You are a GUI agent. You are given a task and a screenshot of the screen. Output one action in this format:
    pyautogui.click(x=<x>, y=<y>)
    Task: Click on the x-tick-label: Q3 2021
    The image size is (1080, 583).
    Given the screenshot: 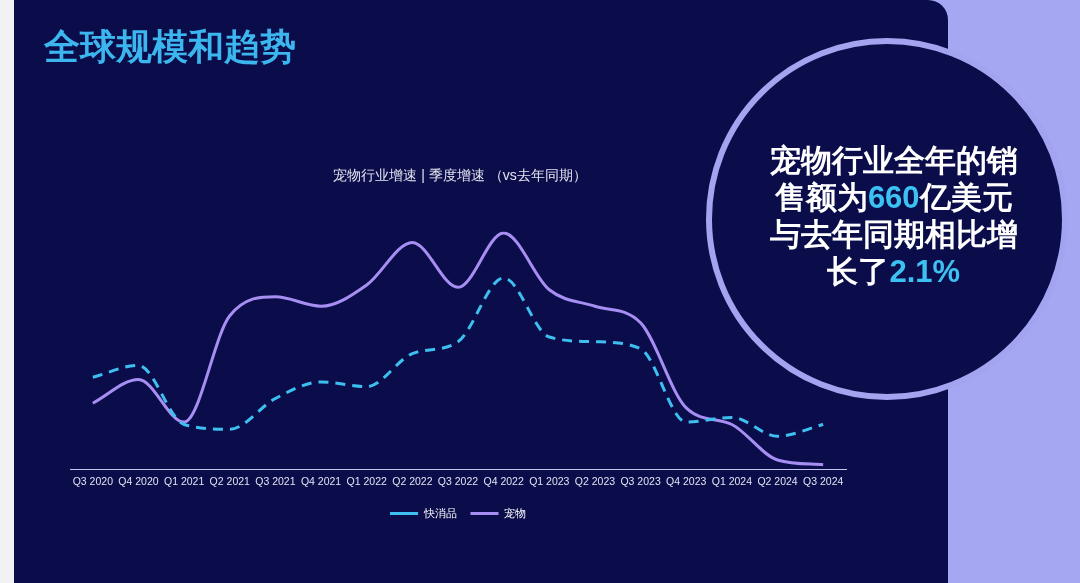 What is the action you would take?
    pyautogui.click(x=275, y=480)
    